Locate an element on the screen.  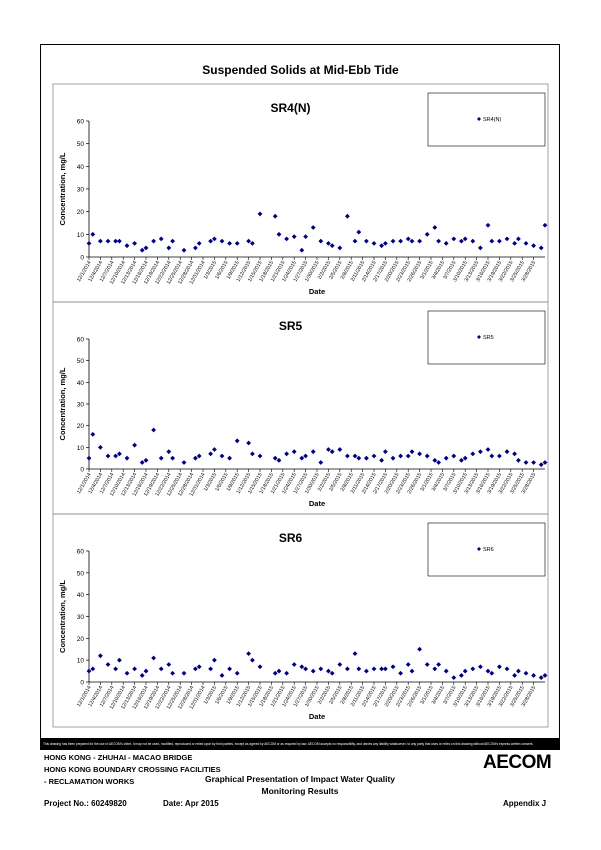
project-name-line-2: HONG KONG BOUNDARY CROSSING FACILITIES is located at coordinates (132, 769).